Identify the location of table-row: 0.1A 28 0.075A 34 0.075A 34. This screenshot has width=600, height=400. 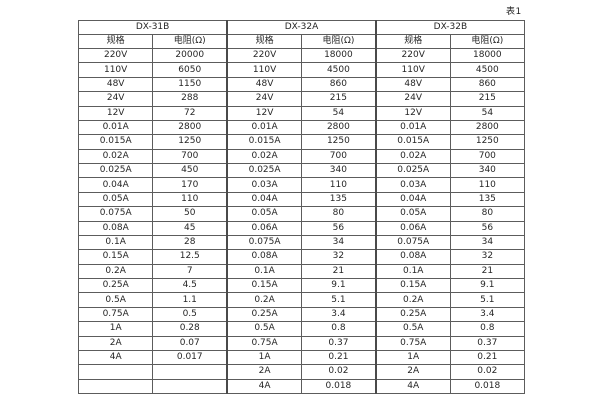
(301, 242).